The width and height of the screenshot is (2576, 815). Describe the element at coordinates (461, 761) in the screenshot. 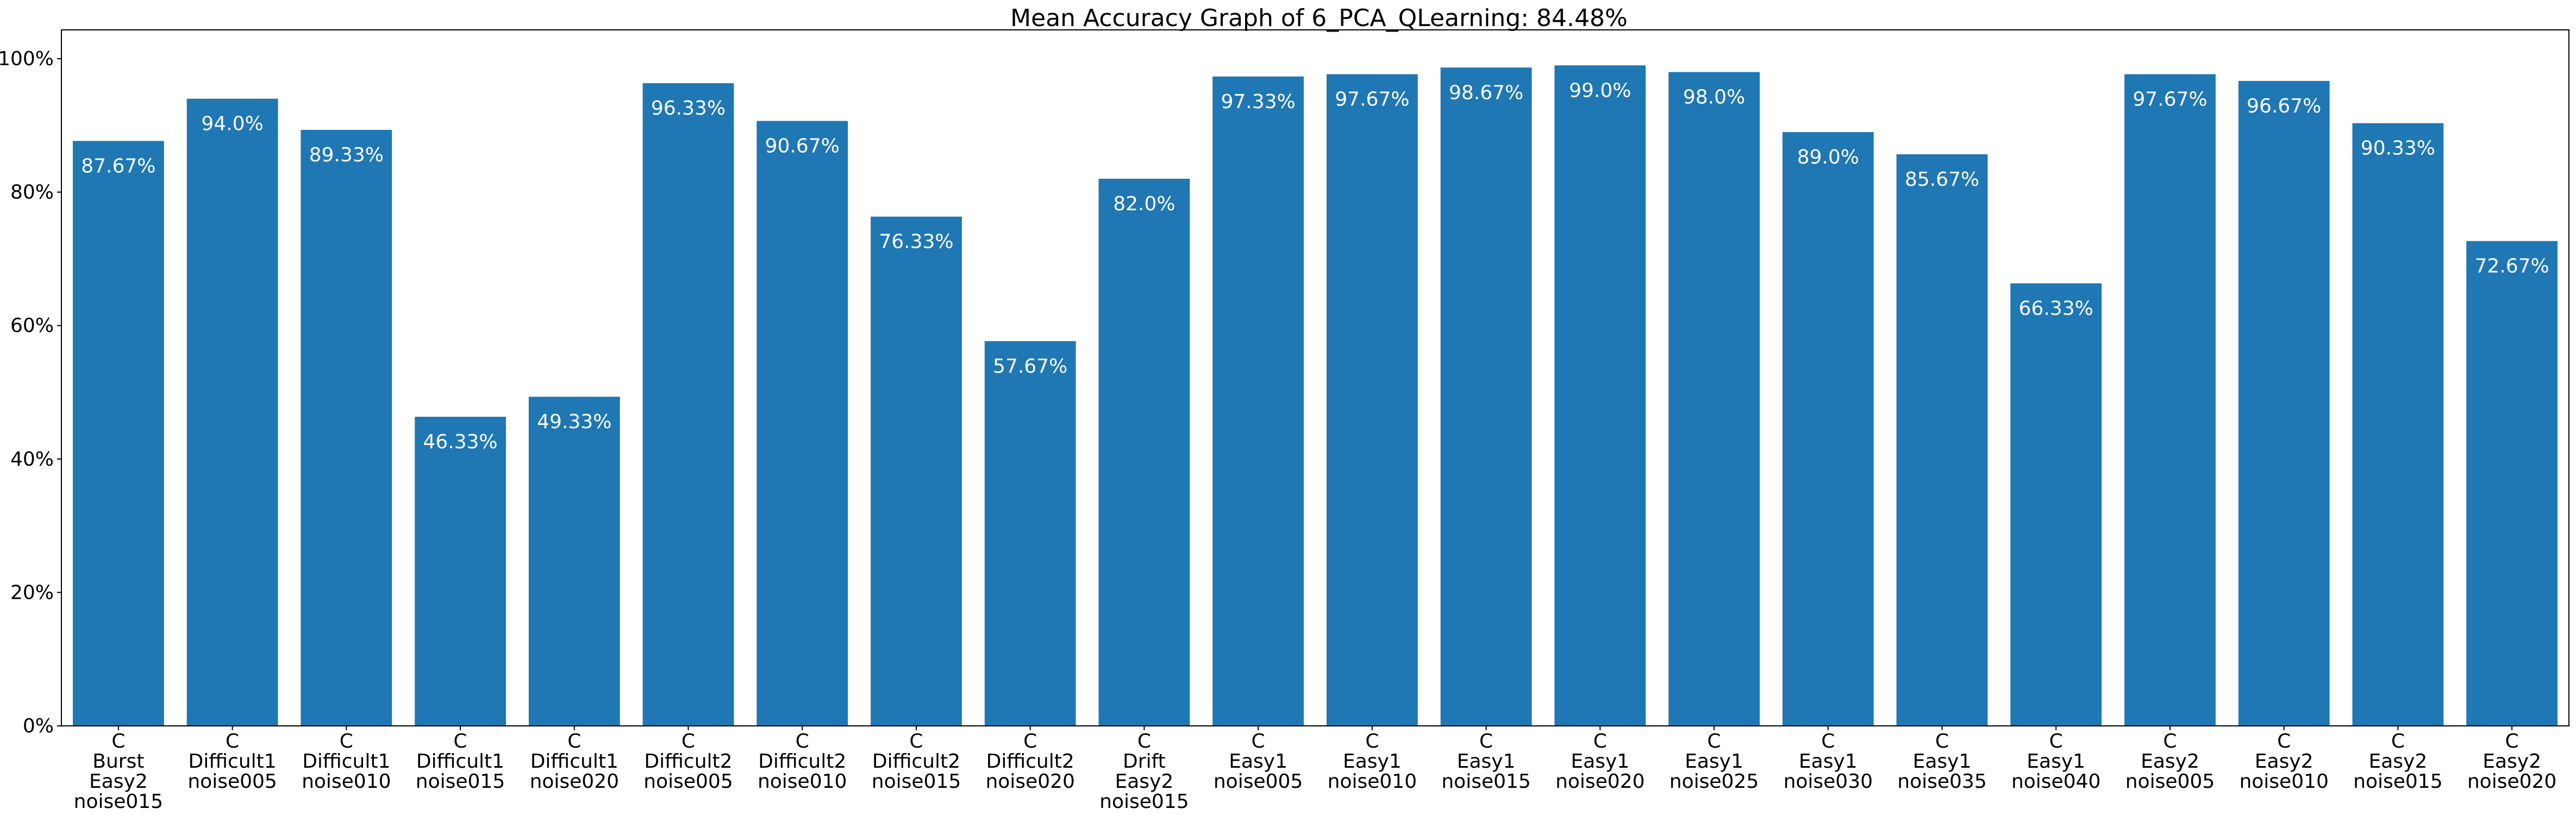

I see `x-tick-label: C Difficult1 noise015` at that location.